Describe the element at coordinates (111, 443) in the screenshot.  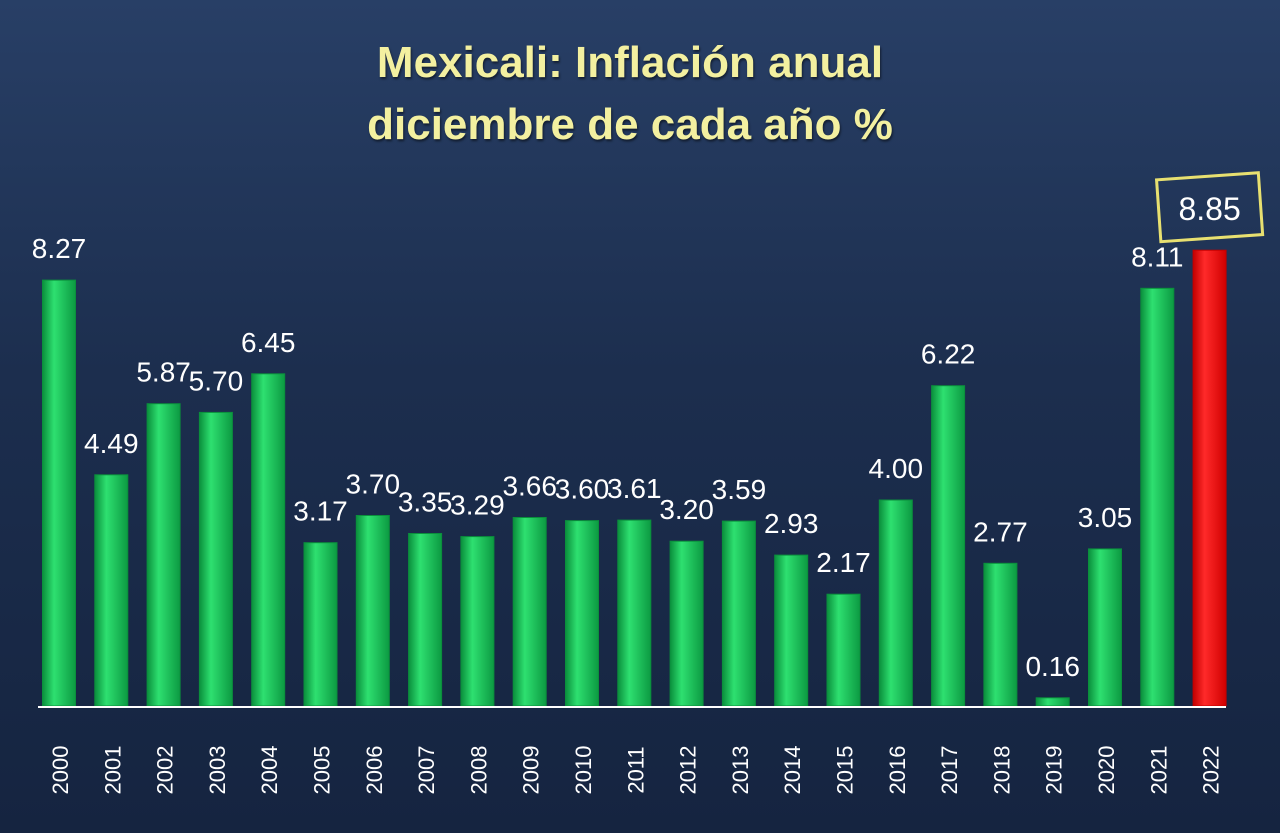
I see `data-label-2001: 4.49` at that location.